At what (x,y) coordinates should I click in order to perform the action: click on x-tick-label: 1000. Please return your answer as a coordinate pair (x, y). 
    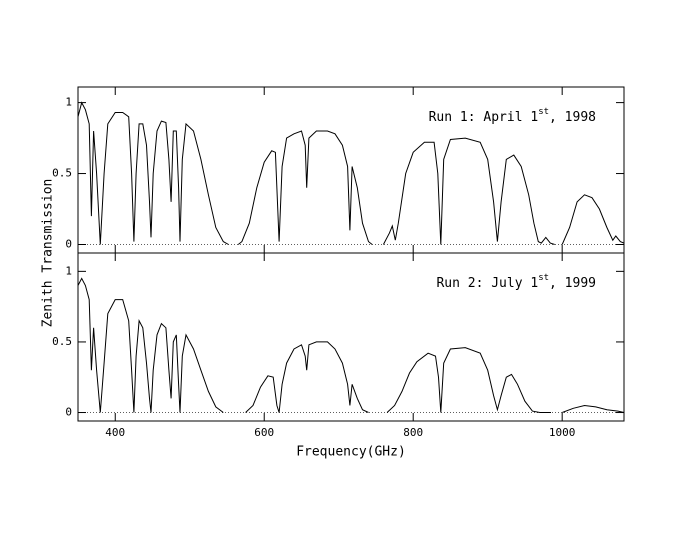
    Looking at the image, I should click on (562, 432).